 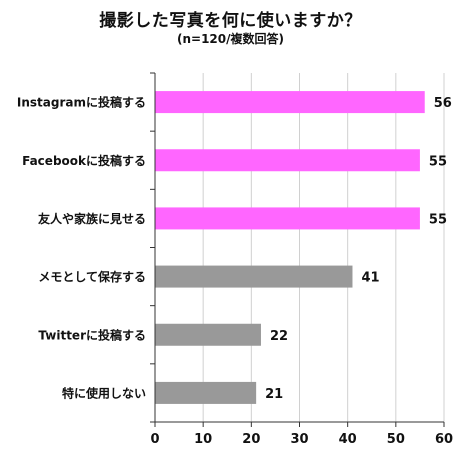 I want to click on chart-title: 撮影した写真を何に使いますか？, so click(x=230, y=21).